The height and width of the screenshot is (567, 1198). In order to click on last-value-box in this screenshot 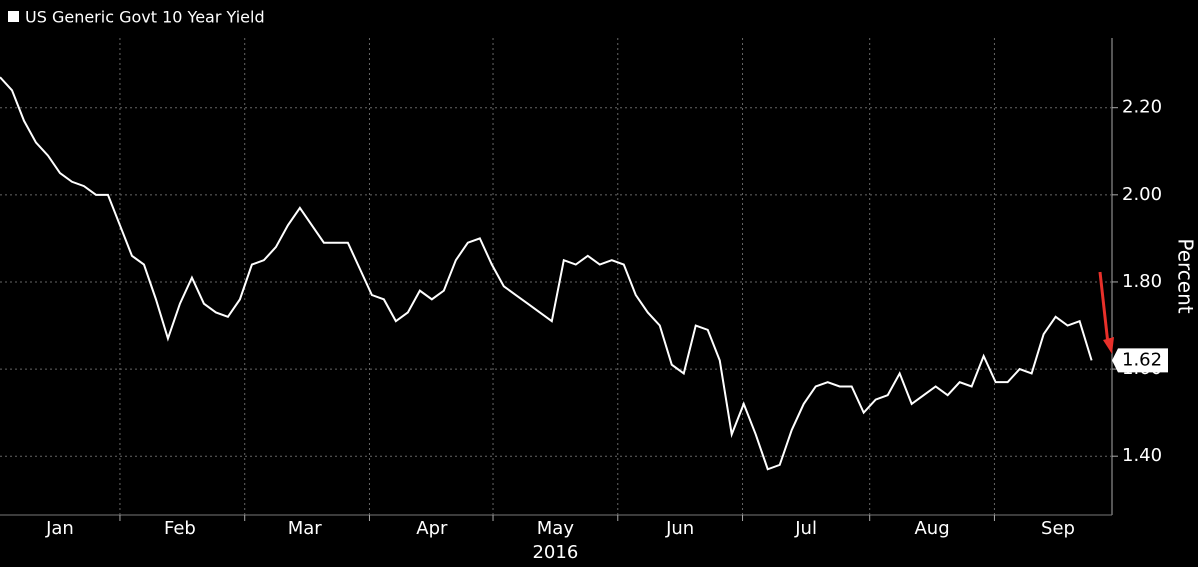, I will do `click(1140, 360)`.